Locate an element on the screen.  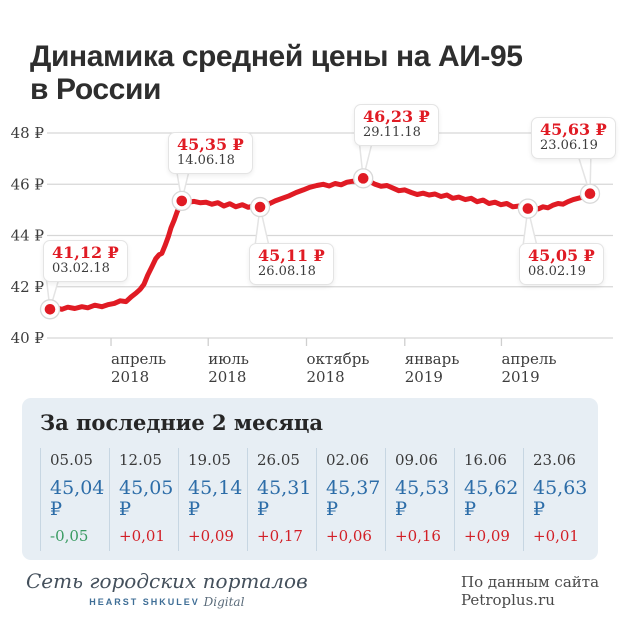
price-callout: 45,05 ₽ 08.02.19 is located at coordinates (561, 264).